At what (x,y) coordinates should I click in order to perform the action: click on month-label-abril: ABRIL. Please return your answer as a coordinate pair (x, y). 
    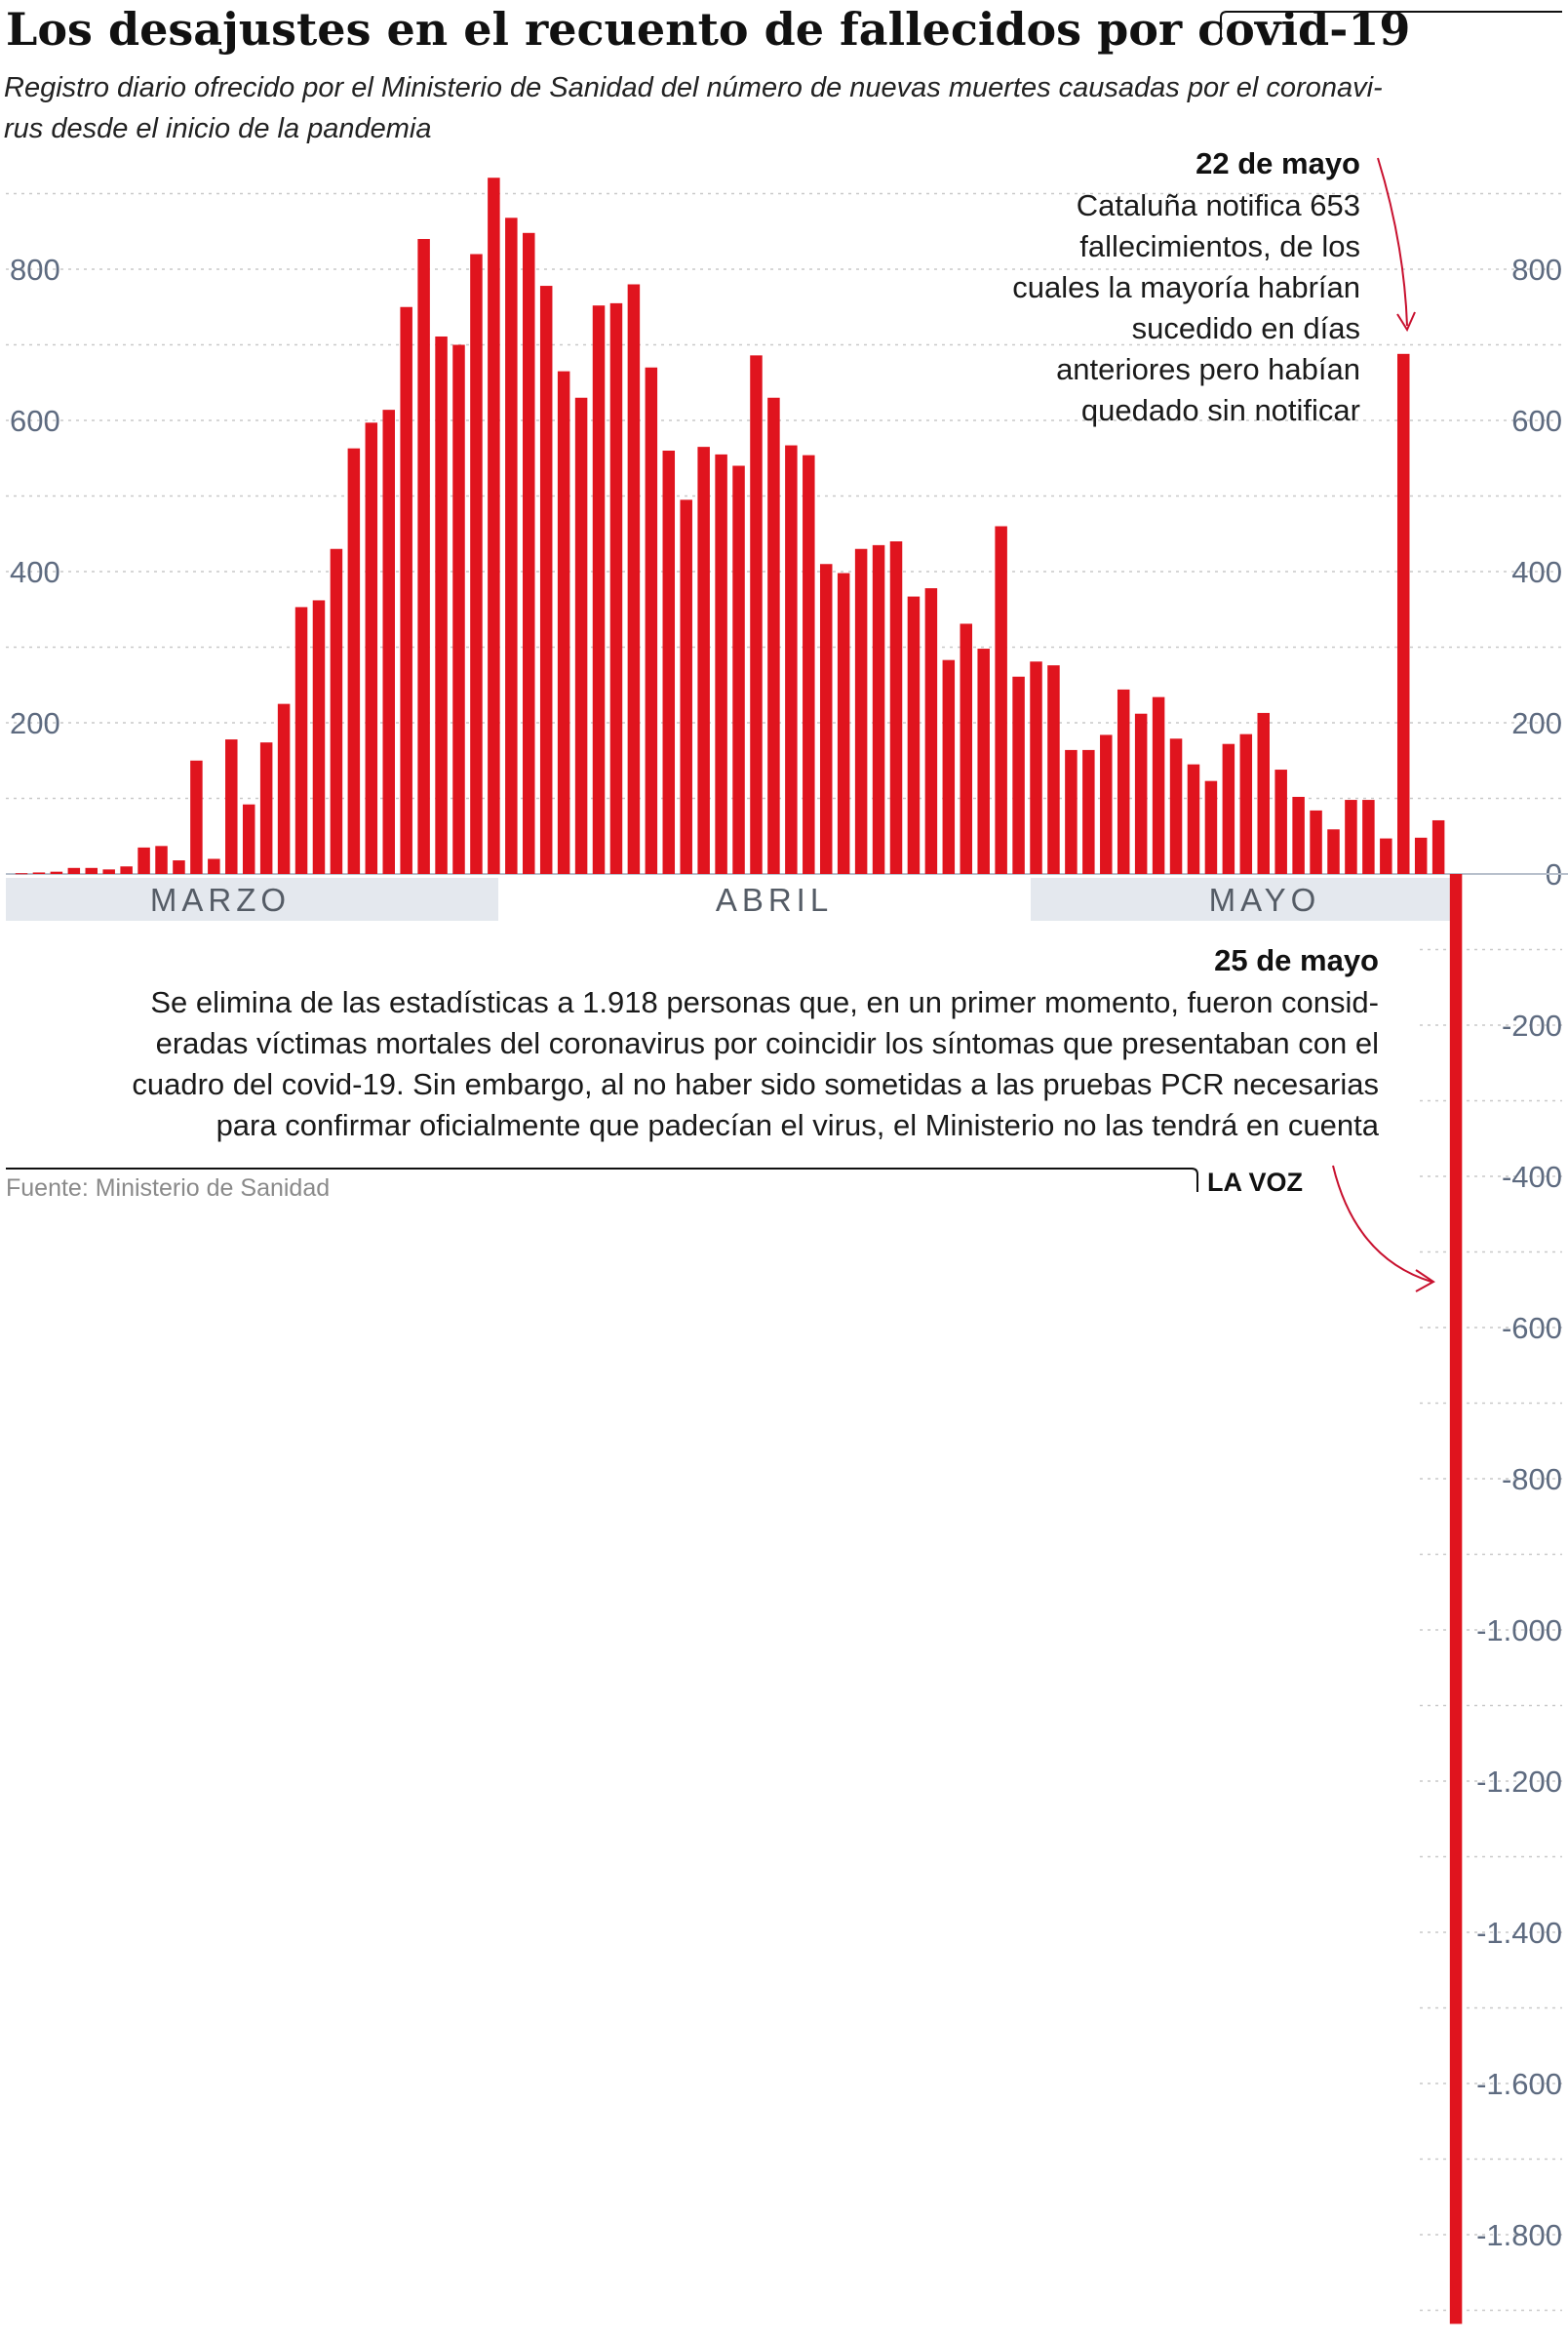
    Looking at the image, I should click on (774, 900).